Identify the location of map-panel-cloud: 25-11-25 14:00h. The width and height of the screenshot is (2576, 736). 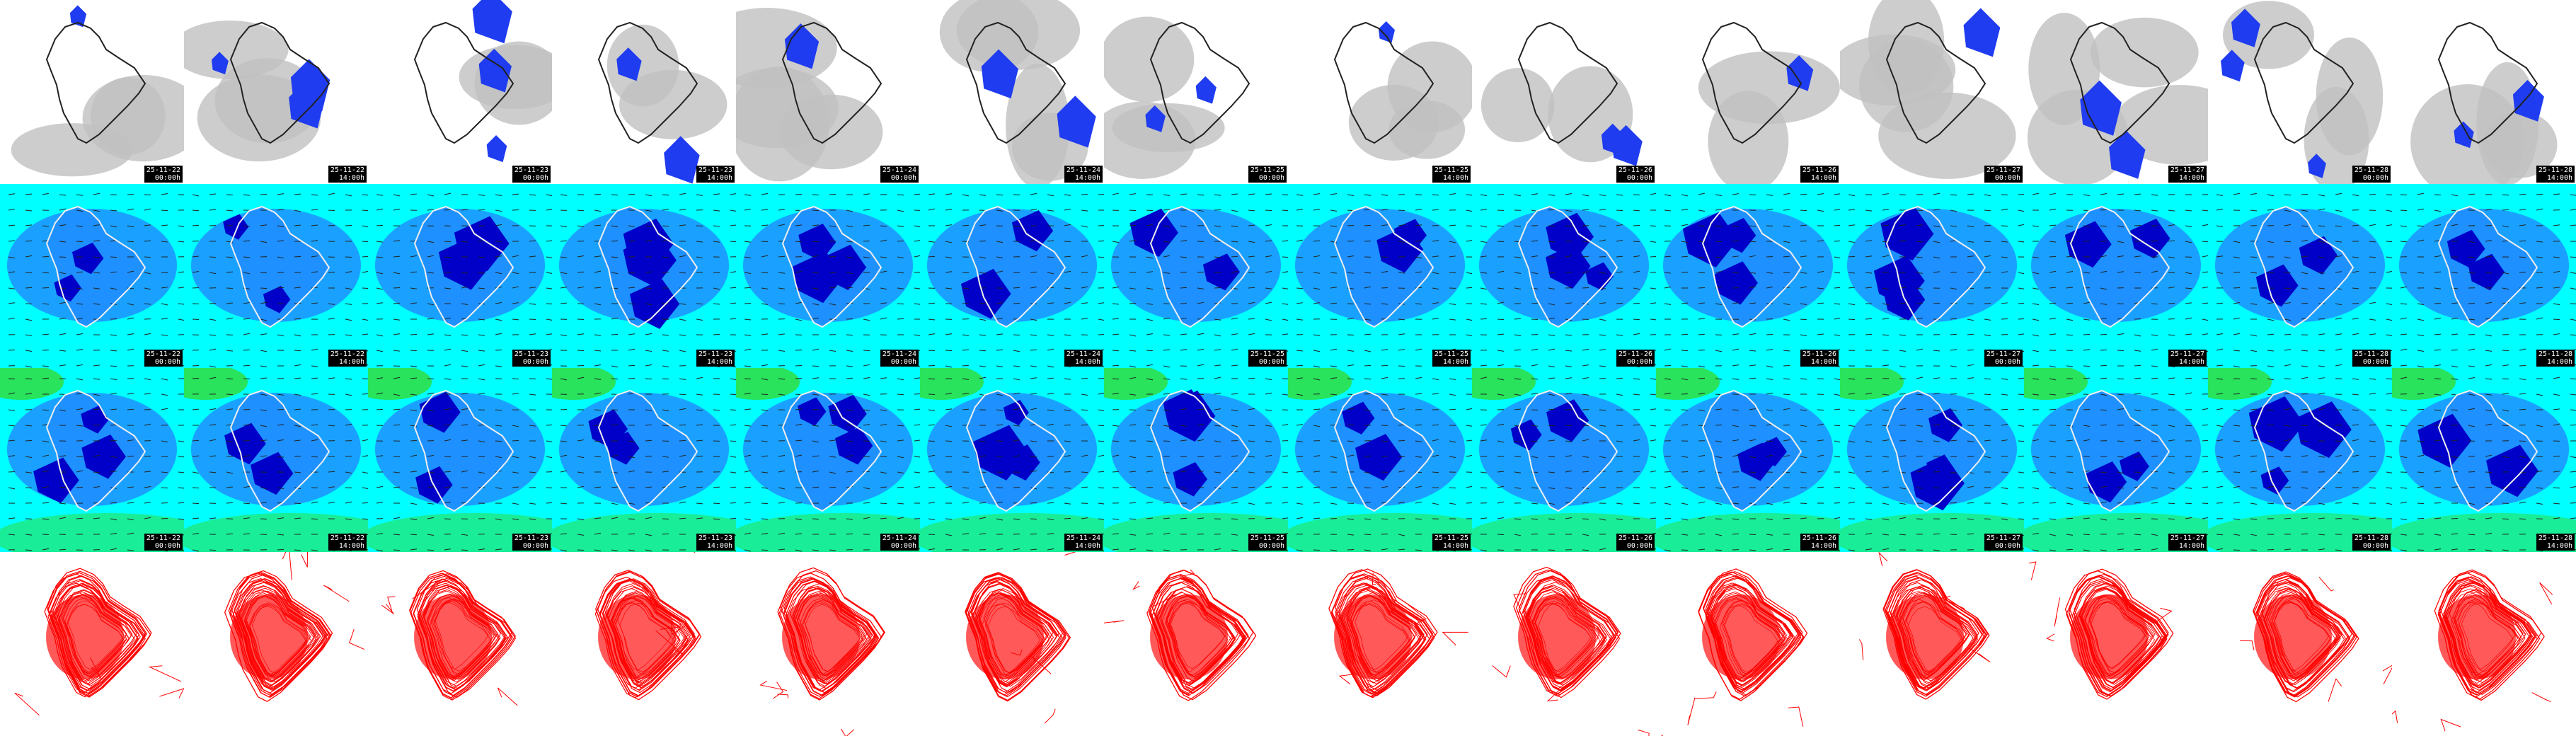
(1380, 92).